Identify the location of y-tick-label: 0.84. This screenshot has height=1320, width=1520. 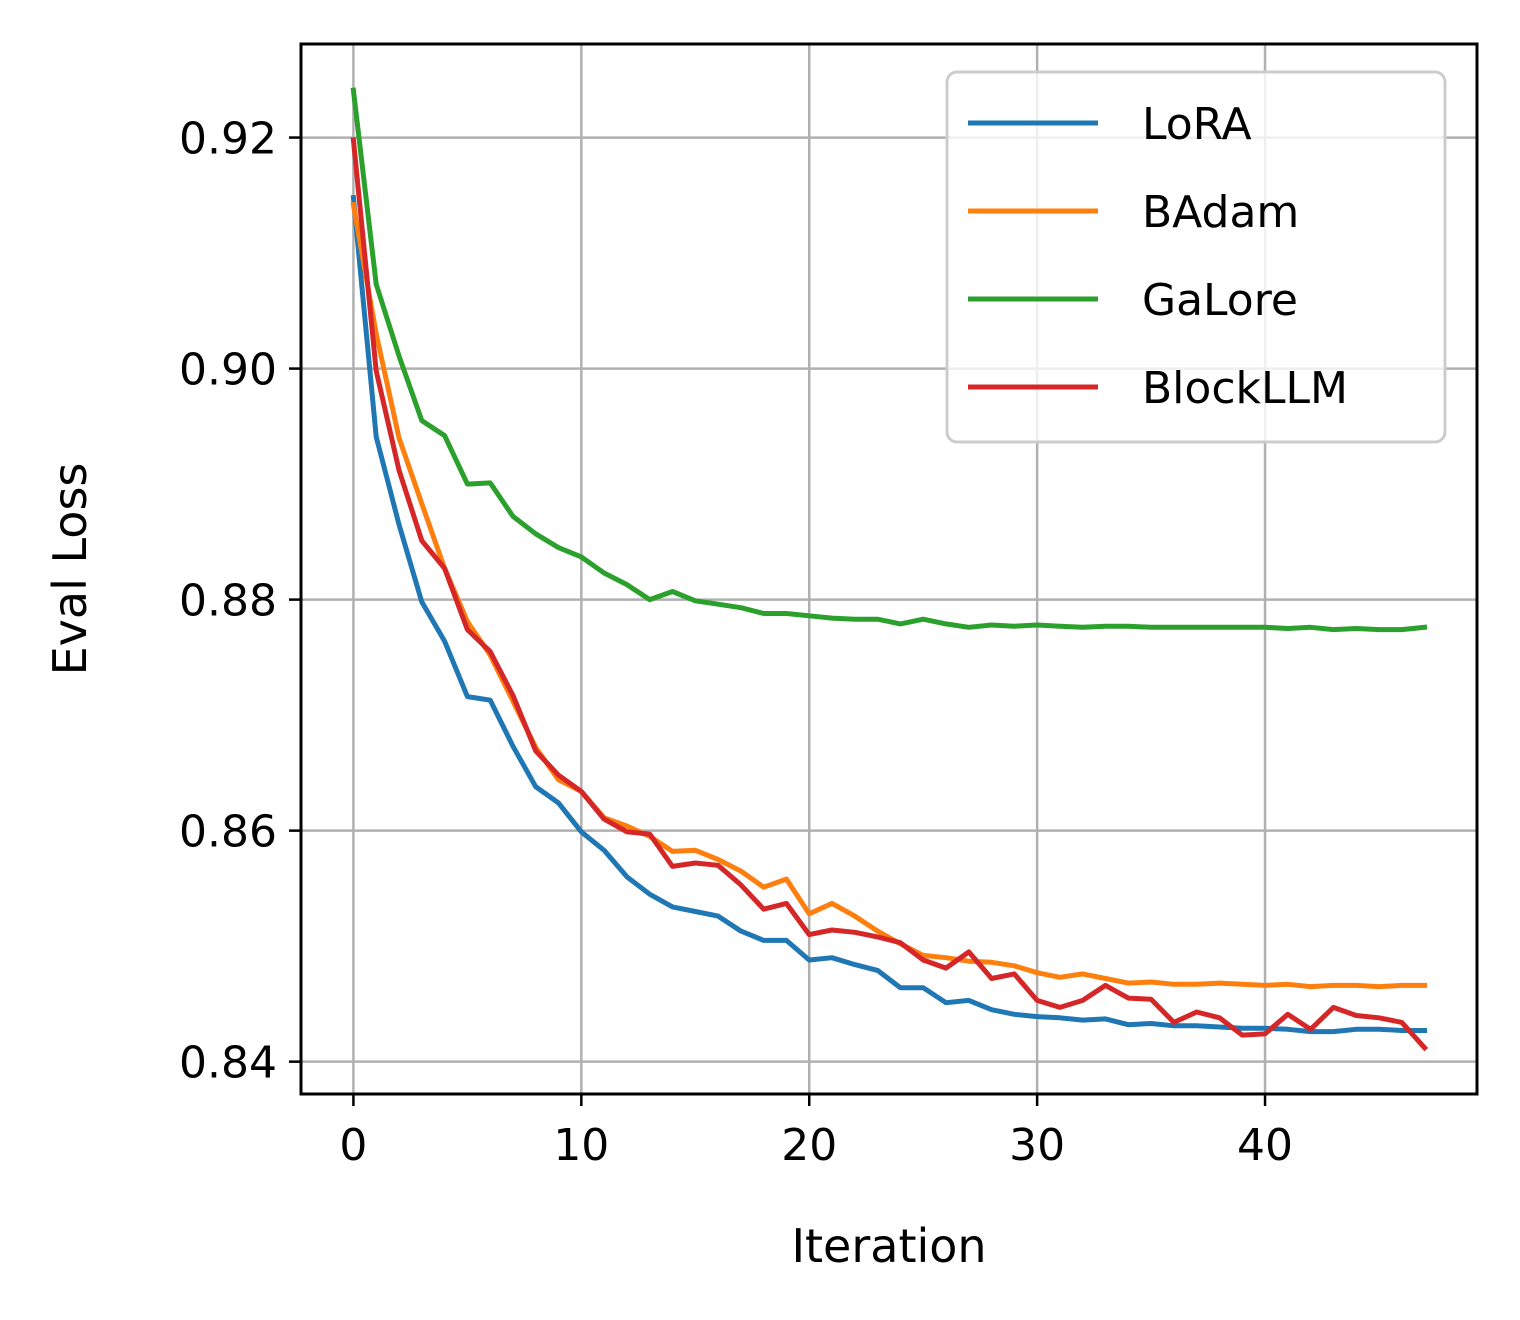
(228, 1063).